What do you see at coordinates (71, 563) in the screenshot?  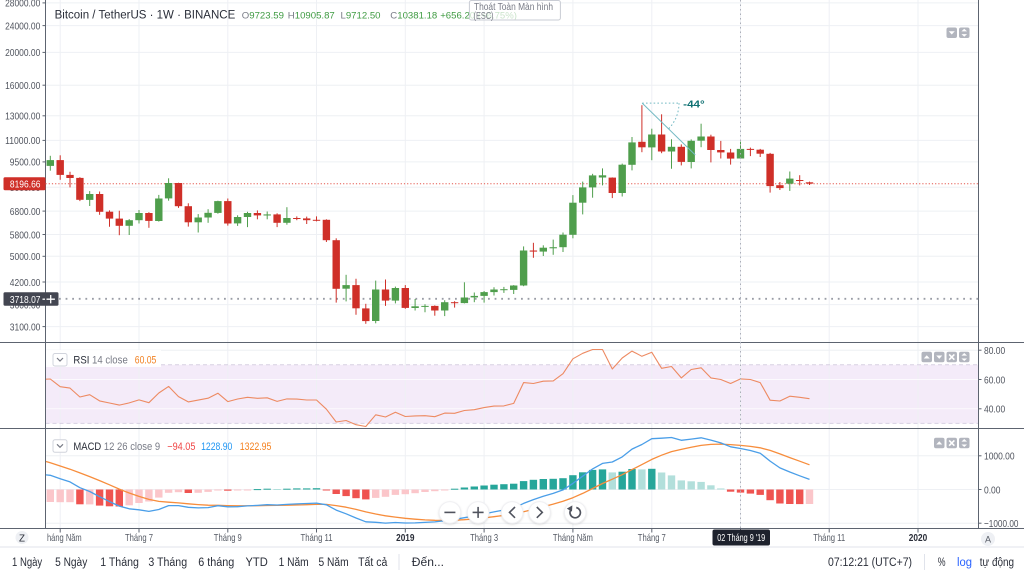 I see `svg-text: 5 Ngày` at bounding box center [71, 563].